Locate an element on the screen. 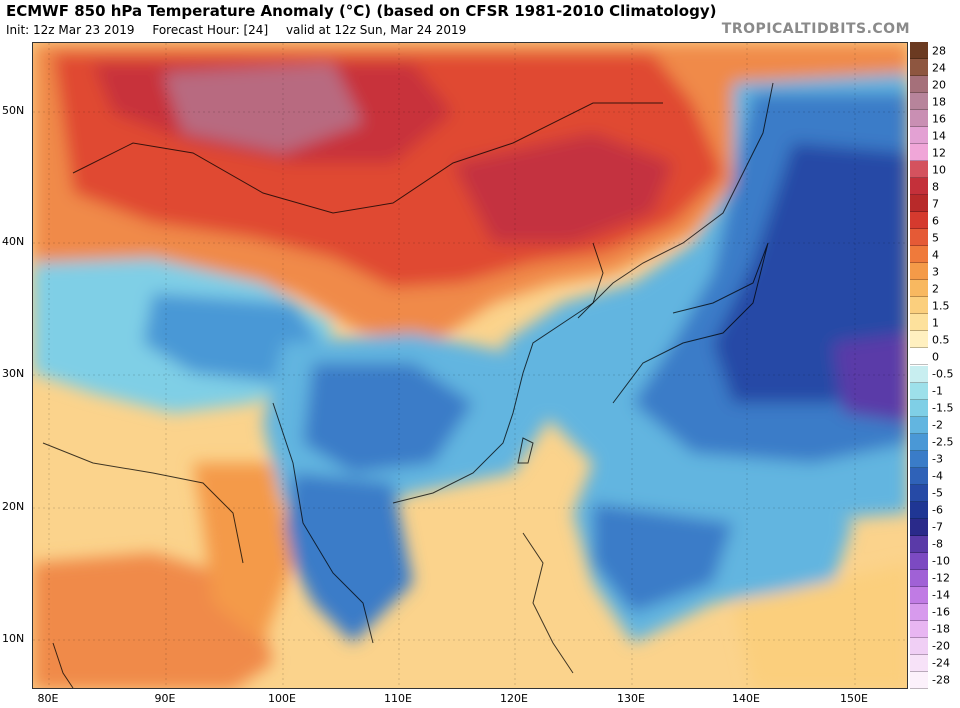 The width and height of the screenshot is (960, 708). colorbar-label: -2.5 is located at coordinates (943, 442).